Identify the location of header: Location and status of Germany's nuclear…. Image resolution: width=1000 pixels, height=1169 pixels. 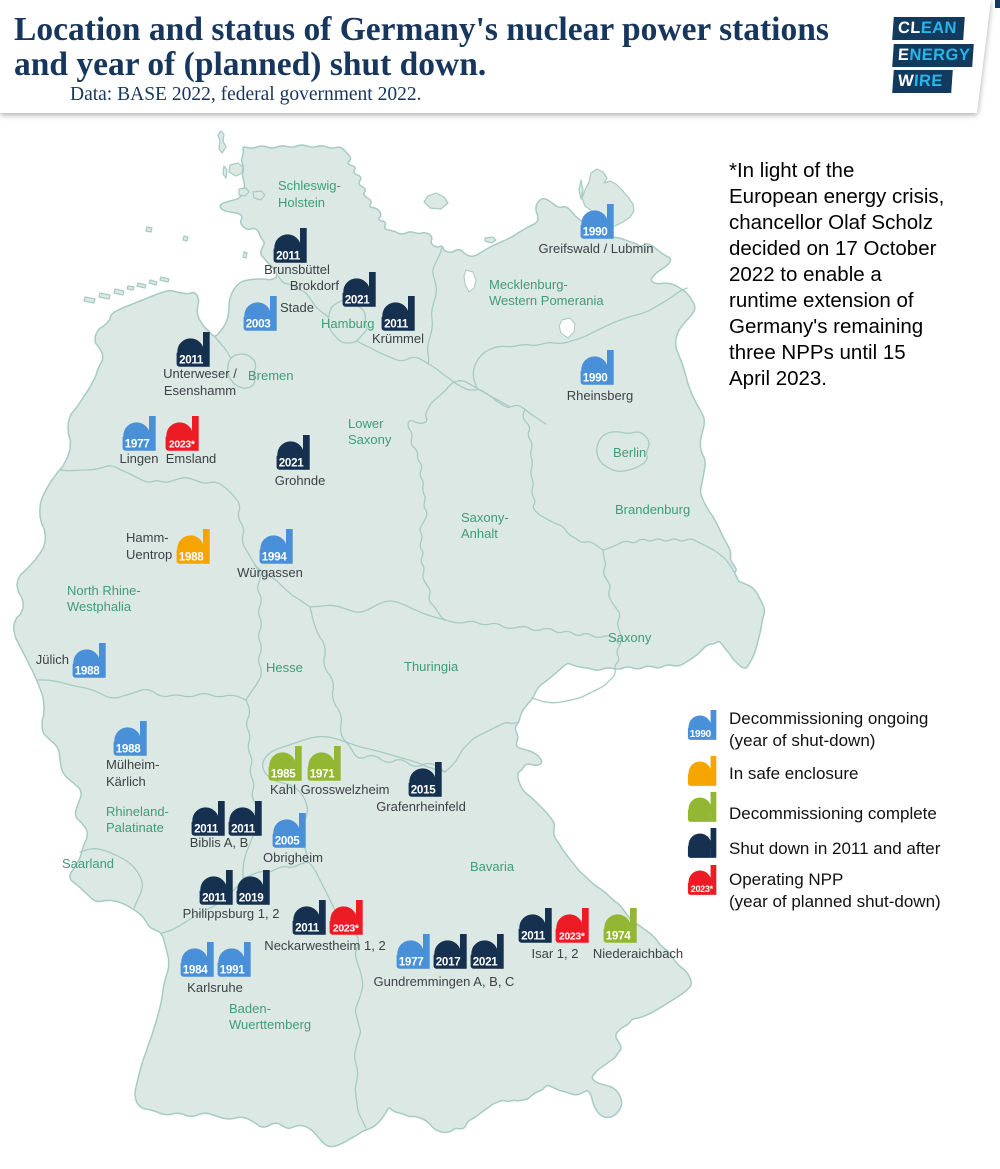
(500, 62).